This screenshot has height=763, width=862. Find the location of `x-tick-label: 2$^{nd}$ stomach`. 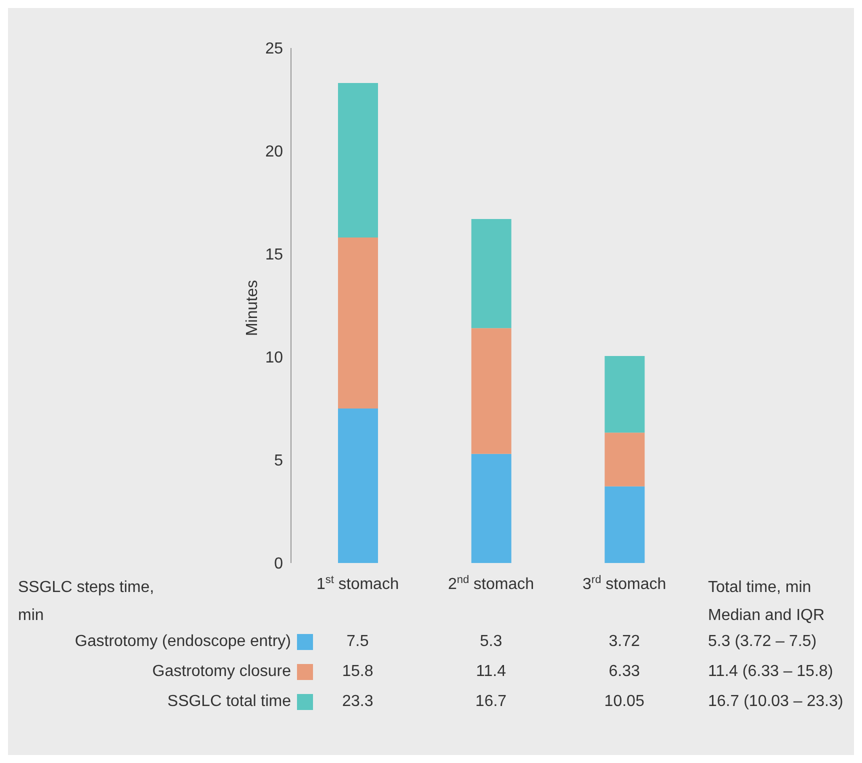

x-tick-label: 2$^{nd}$ stomach is located at coordinates (491, 583).